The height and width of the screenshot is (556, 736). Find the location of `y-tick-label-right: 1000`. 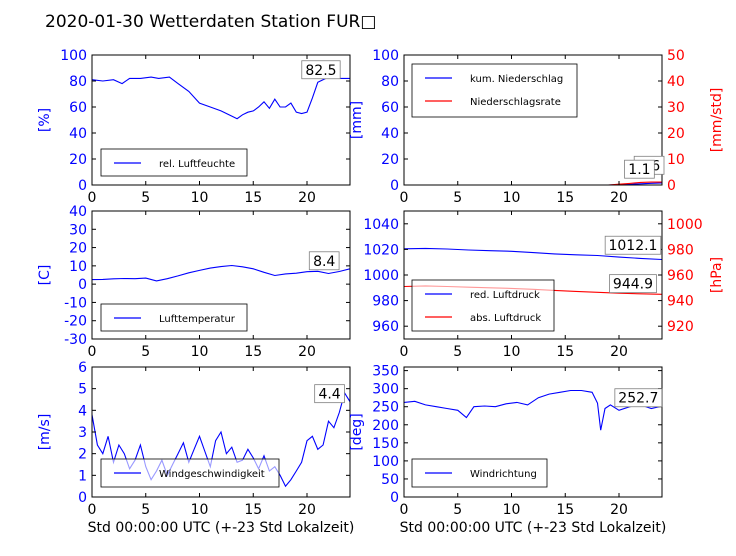

y-tick-label-right: 1000 is located at coordinates (685, 225).